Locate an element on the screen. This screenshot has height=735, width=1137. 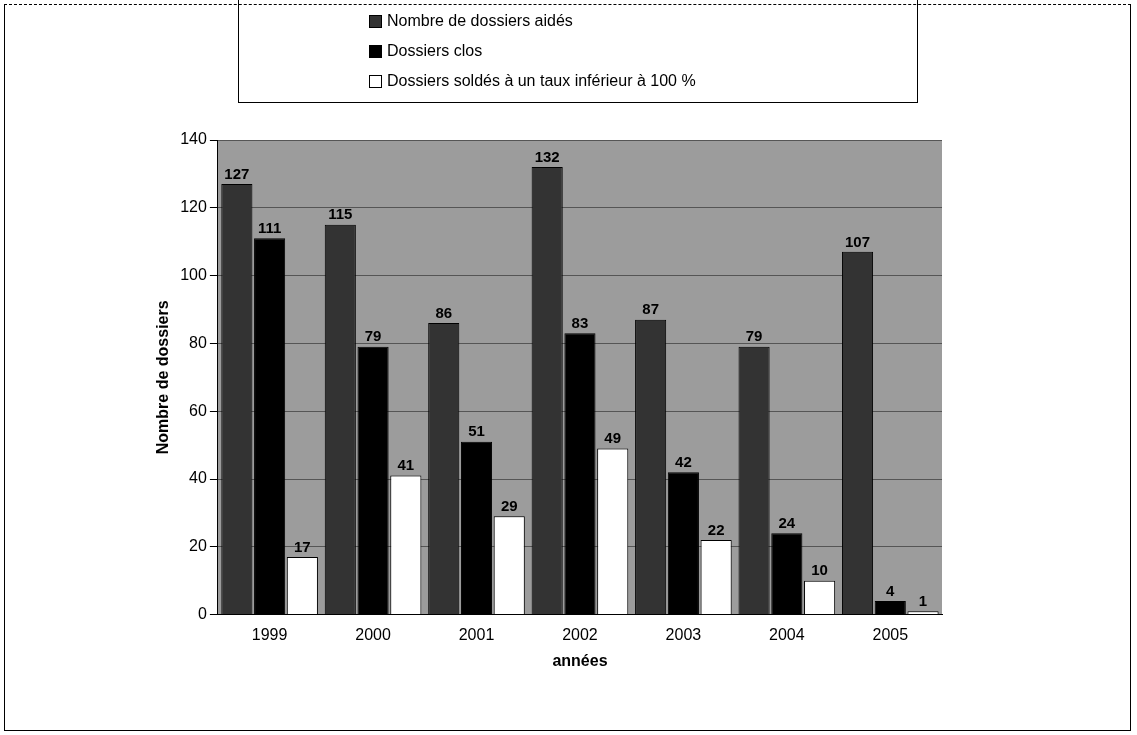
data-label: 41 is located at coordinates (406, 465).